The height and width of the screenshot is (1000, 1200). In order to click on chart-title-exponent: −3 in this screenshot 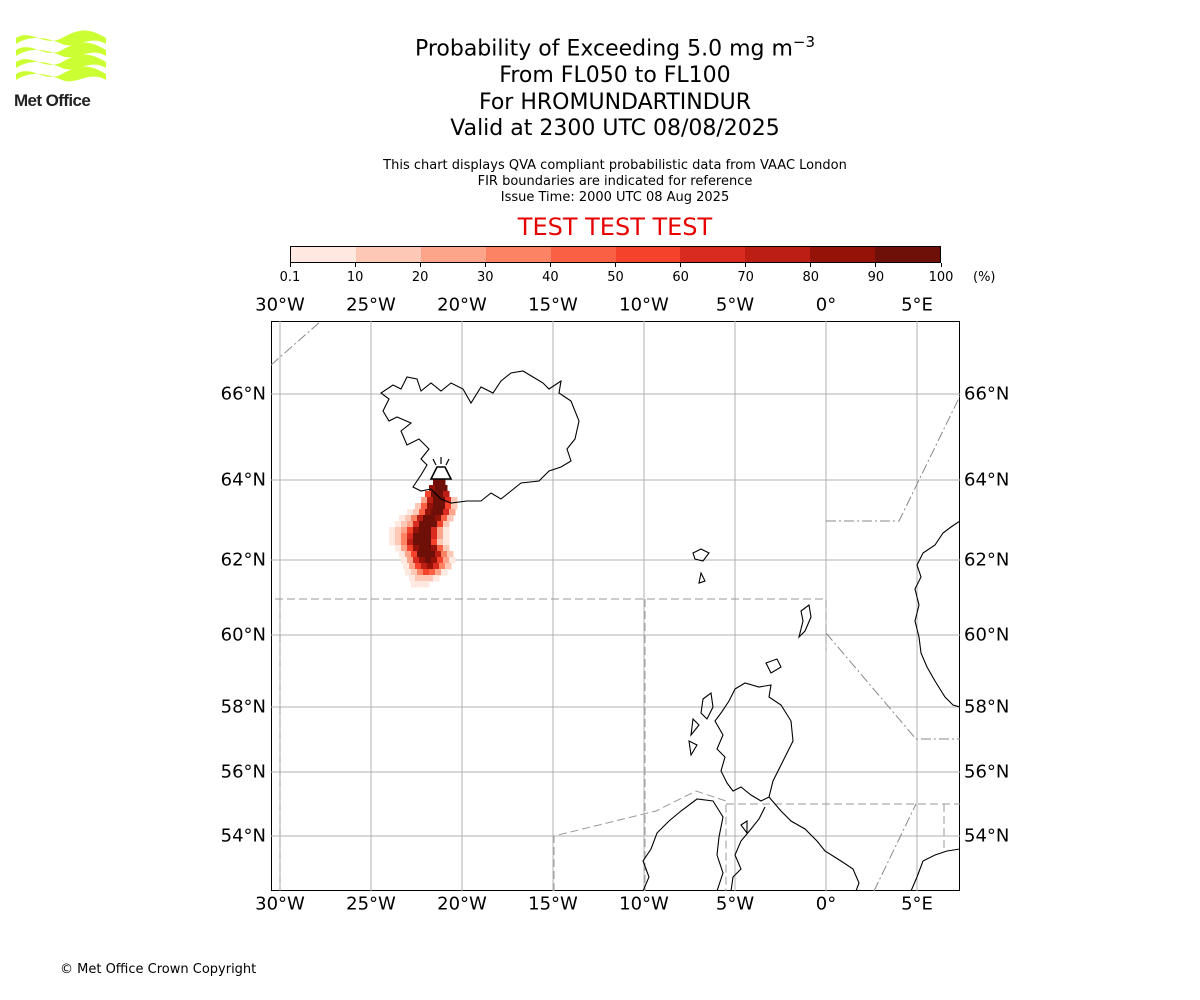, I will do `click(804, 42)`.